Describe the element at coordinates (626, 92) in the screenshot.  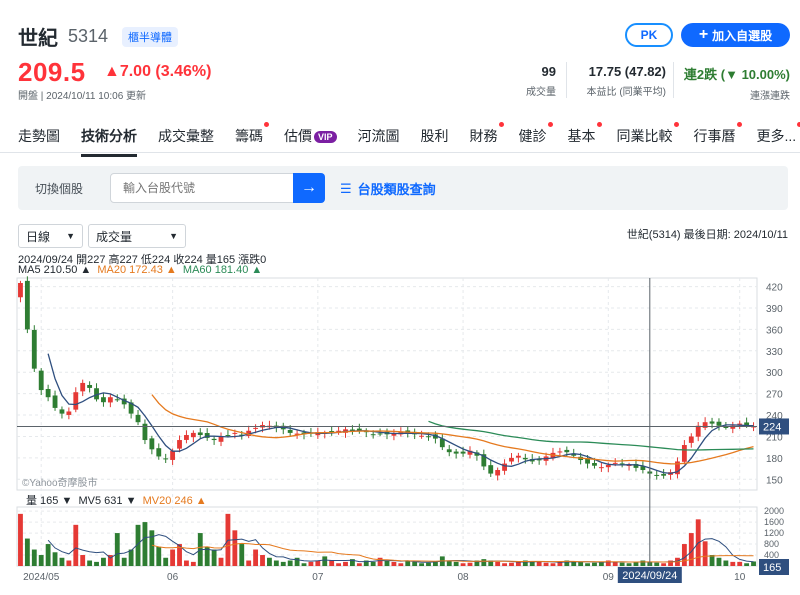
I see `stat-label: 本益比 (同業平均)` at that location.